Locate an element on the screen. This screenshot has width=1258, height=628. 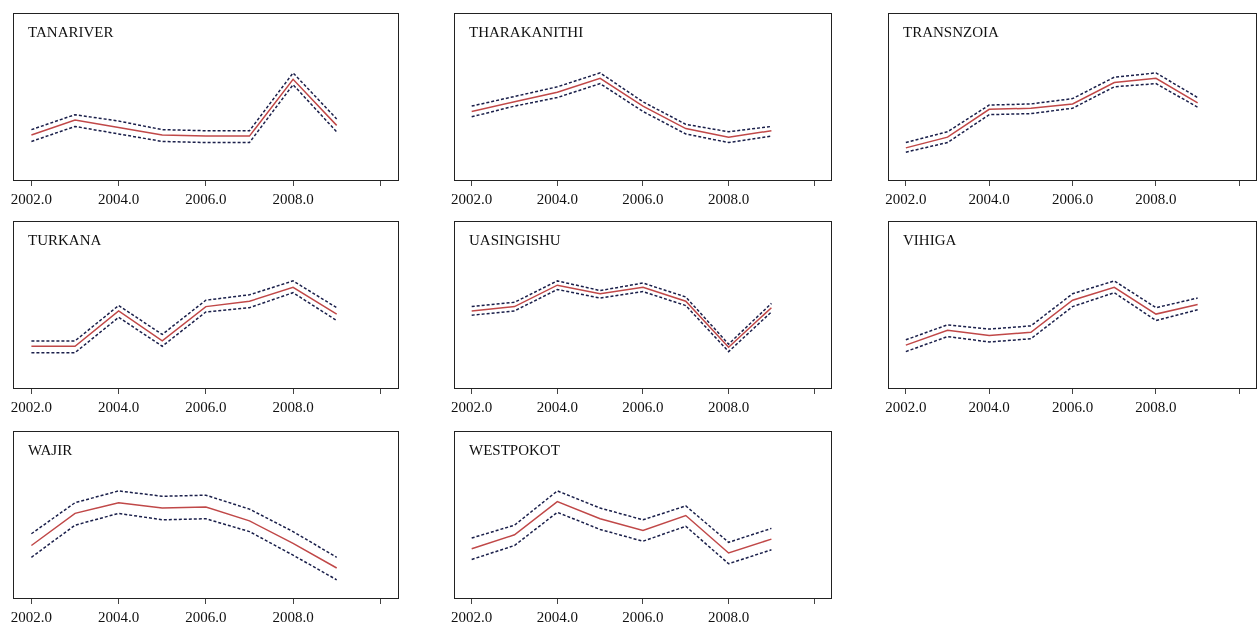
chart-title: TURKANA is located at coordinates (65, 240).